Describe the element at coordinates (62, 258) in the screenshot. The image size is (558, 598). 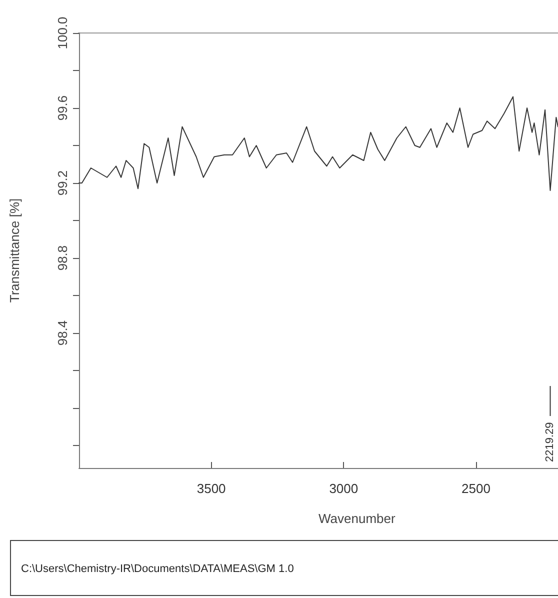
I see `y-tick-label: 98.8` at that location.